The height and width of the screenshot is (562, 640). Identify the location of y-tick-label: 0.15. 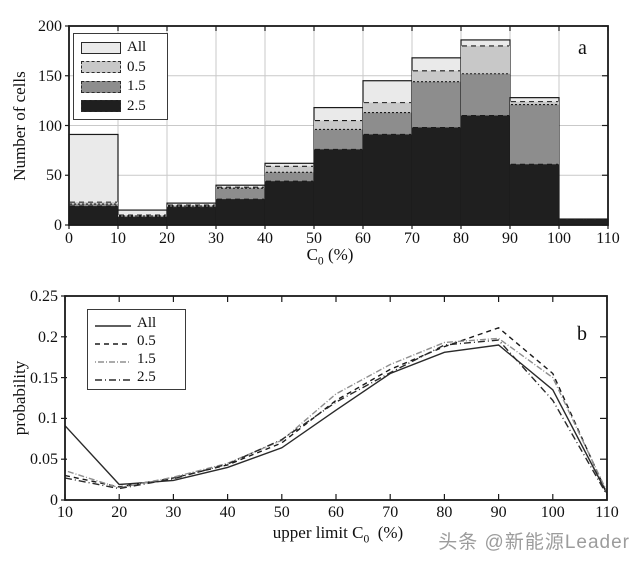
(44, 378).